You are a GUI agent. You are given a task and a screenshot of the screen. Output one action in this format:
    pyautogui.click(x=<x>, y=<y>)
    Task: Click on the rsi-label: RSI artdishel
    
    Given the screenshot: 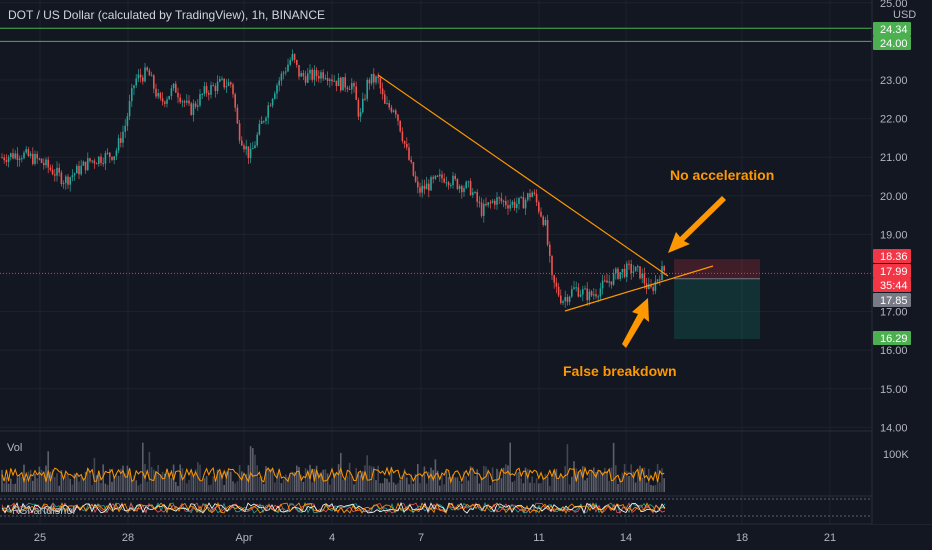 What is the action you would take?
    pyautogui.click(x=43, y=511)
    